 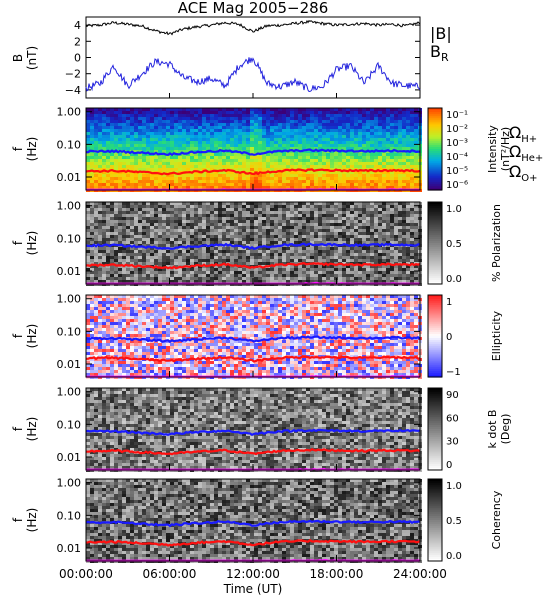 I want to click on colorbar-segment, so click(x=435, y=250).